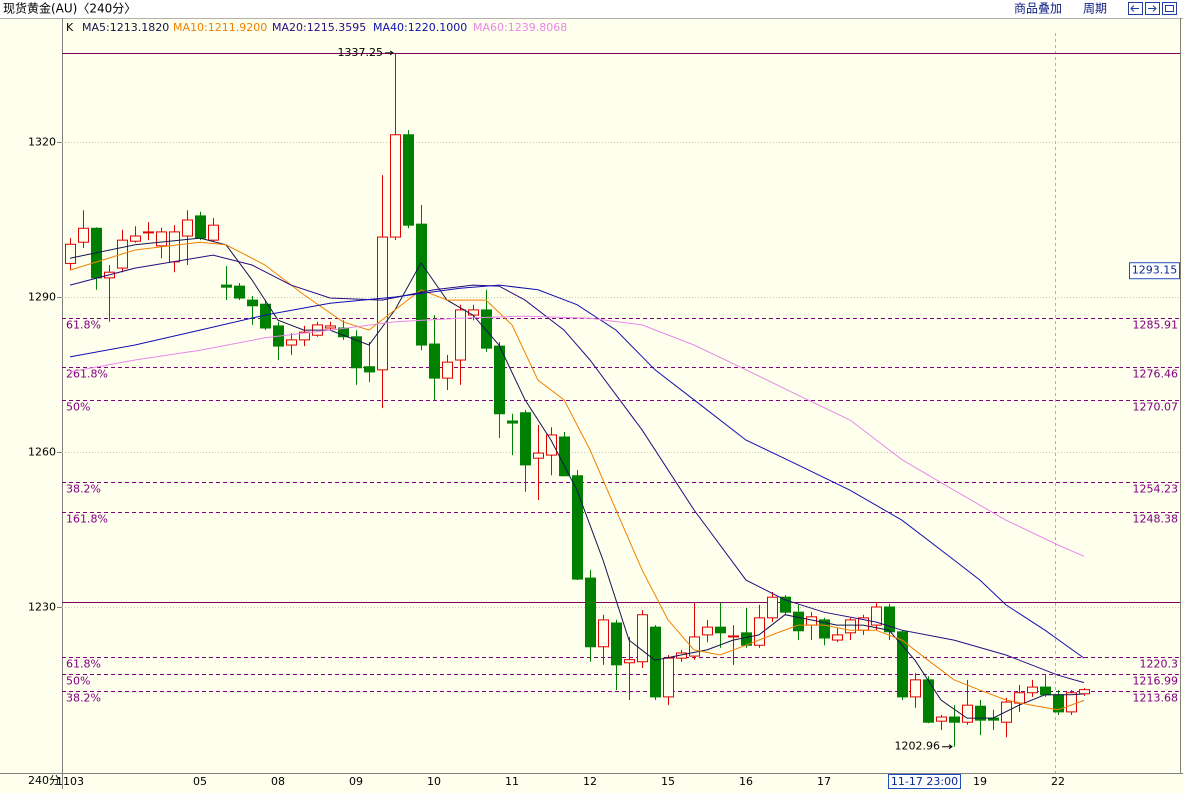 This screenshot has height=793, width=1183. What do you see at coordinates (420, 27) in the screenshot?
I see `legend-entry: MA40:1220.1000` at bounding box center [420, 27].